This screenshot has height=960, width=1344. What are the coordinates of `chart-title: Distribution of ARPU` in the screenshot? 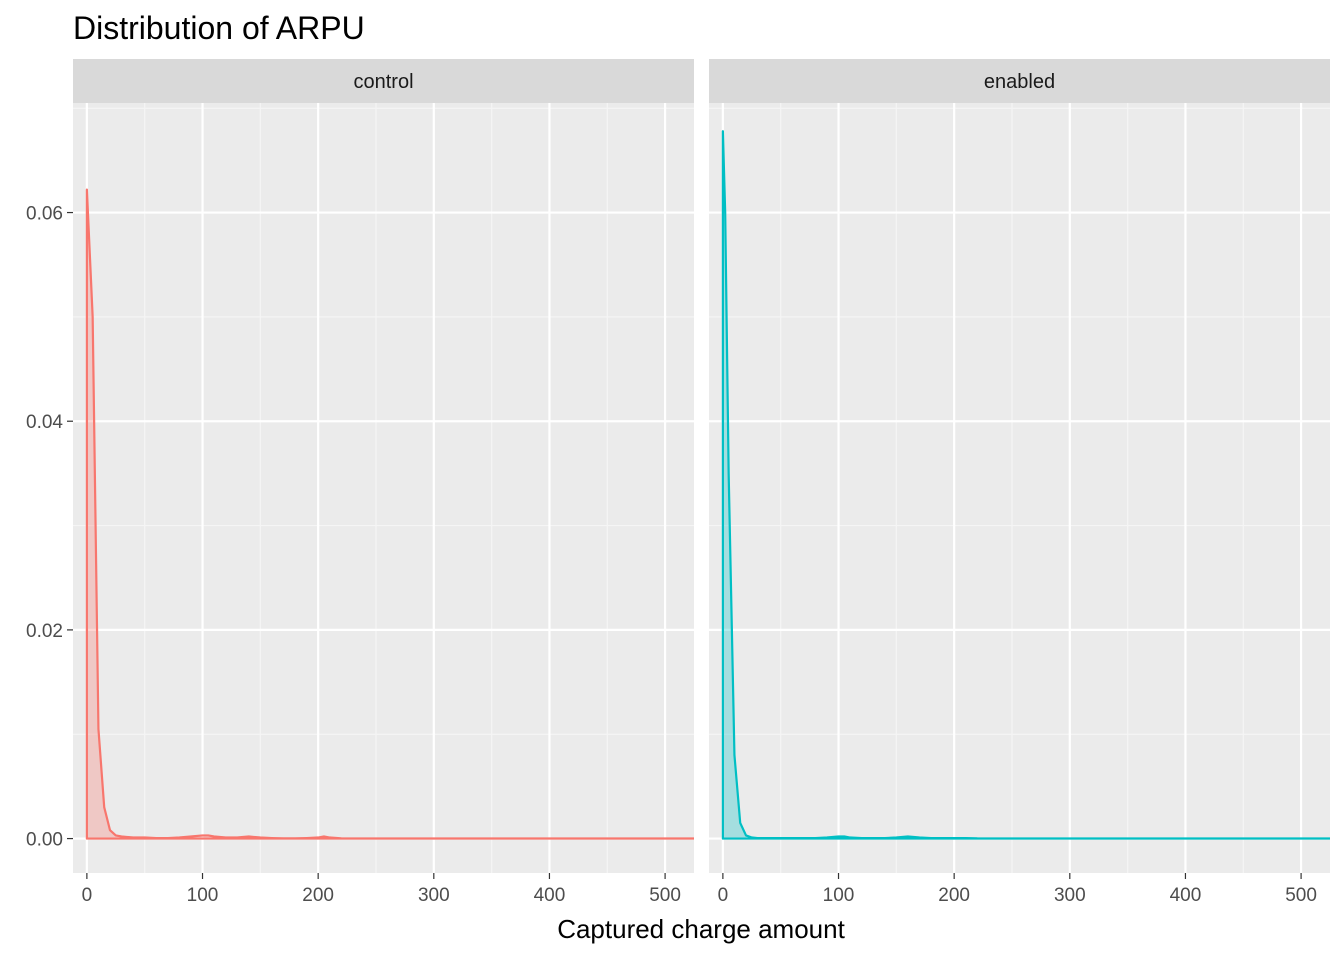 It's located at (219, 28).